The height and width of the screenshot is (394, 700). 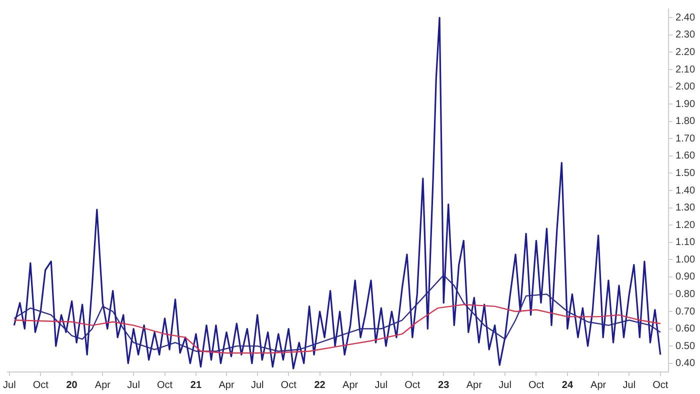 What do you see at coordinates (686, 260) in the screenshot?
I see `y-tick-label: 1.00` at bounding box center [686, 260].